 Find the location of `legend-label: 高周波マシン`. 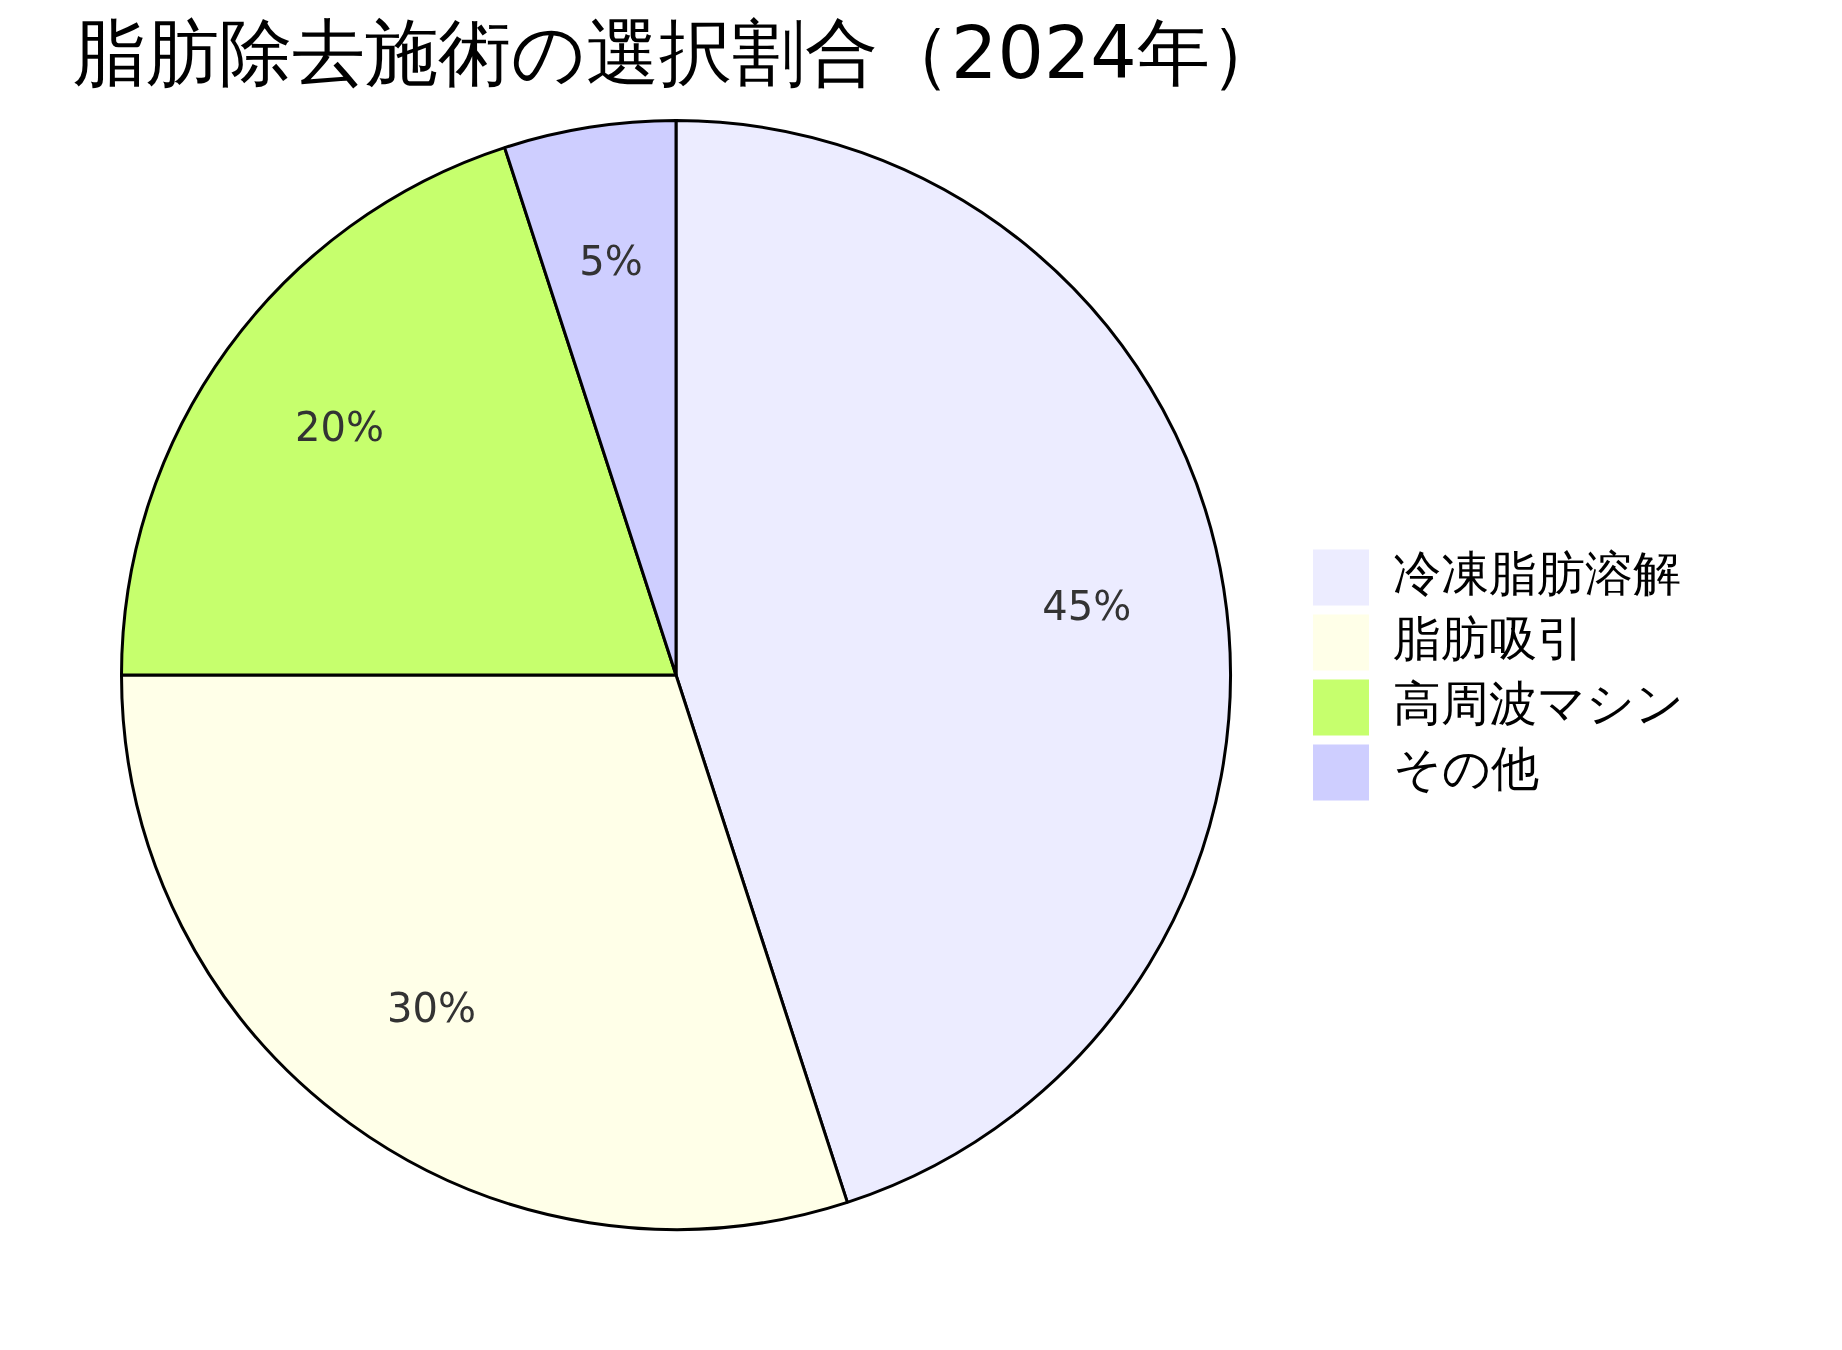

legend-label: 高周波マシン is located at coordinates (1538, 702).